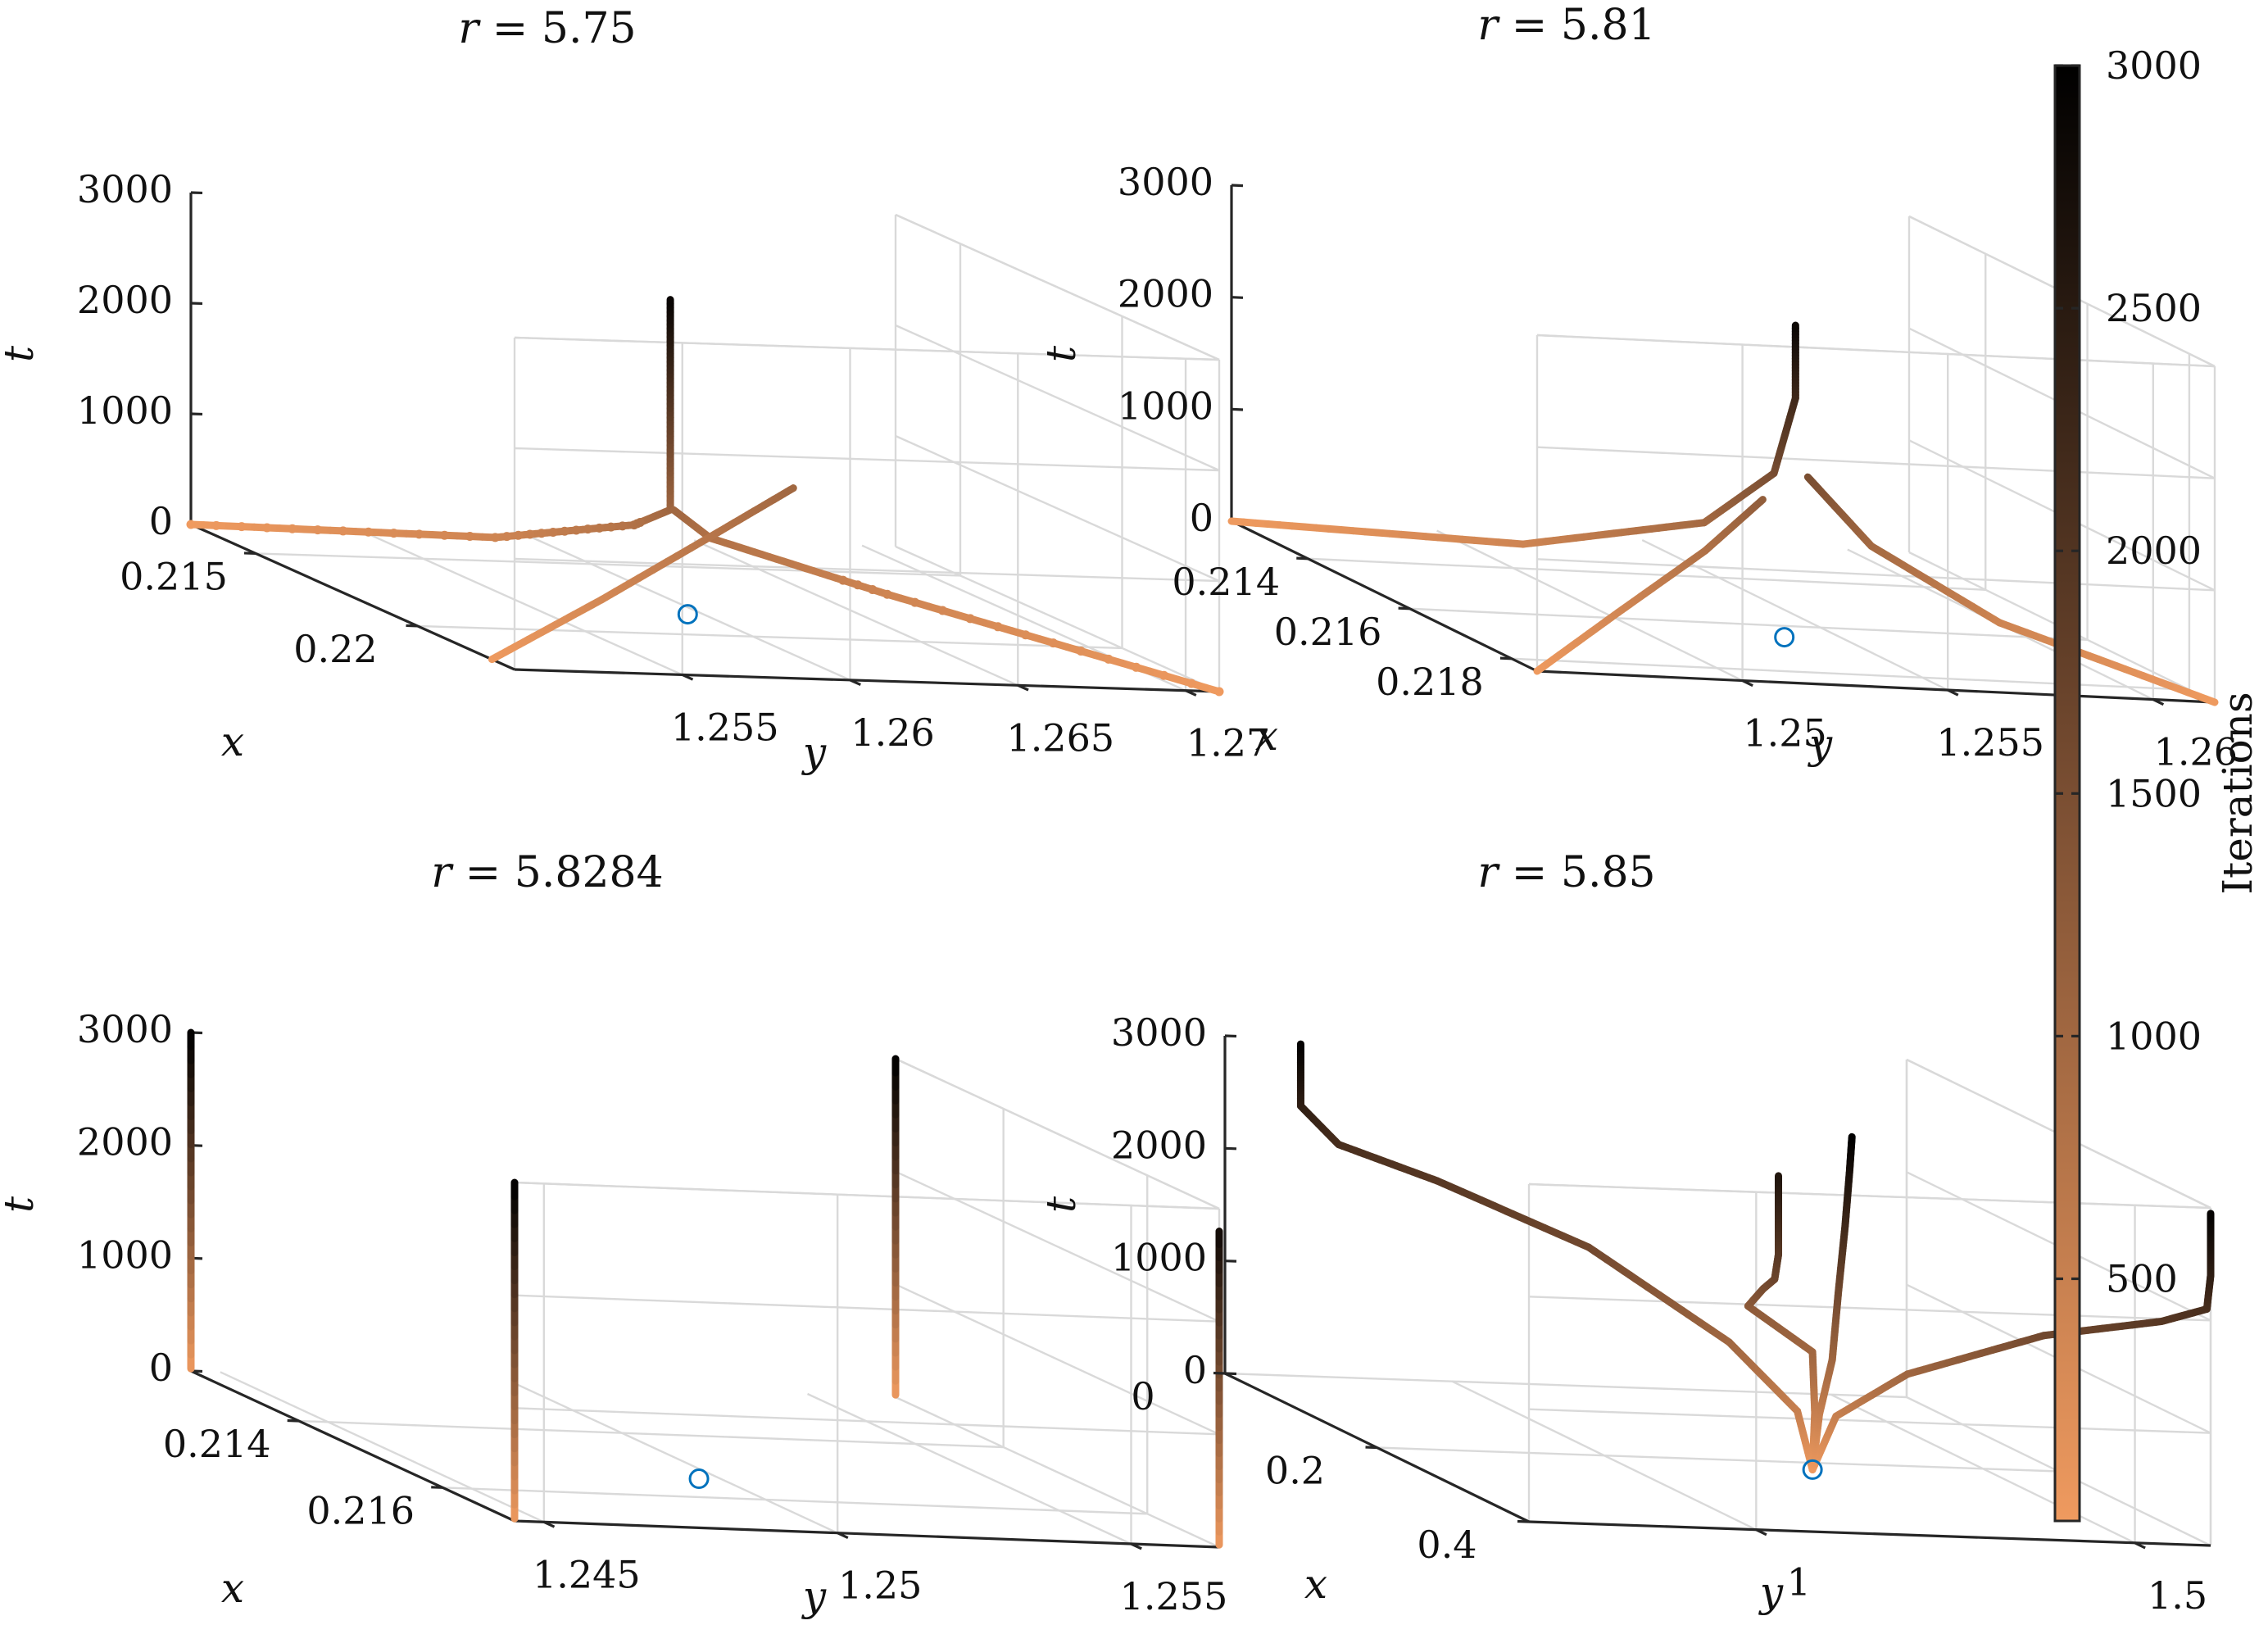  Describe the element at coordinates (1142, 1396) in the screenshot. I see `x-tick-label: 0` at that location.